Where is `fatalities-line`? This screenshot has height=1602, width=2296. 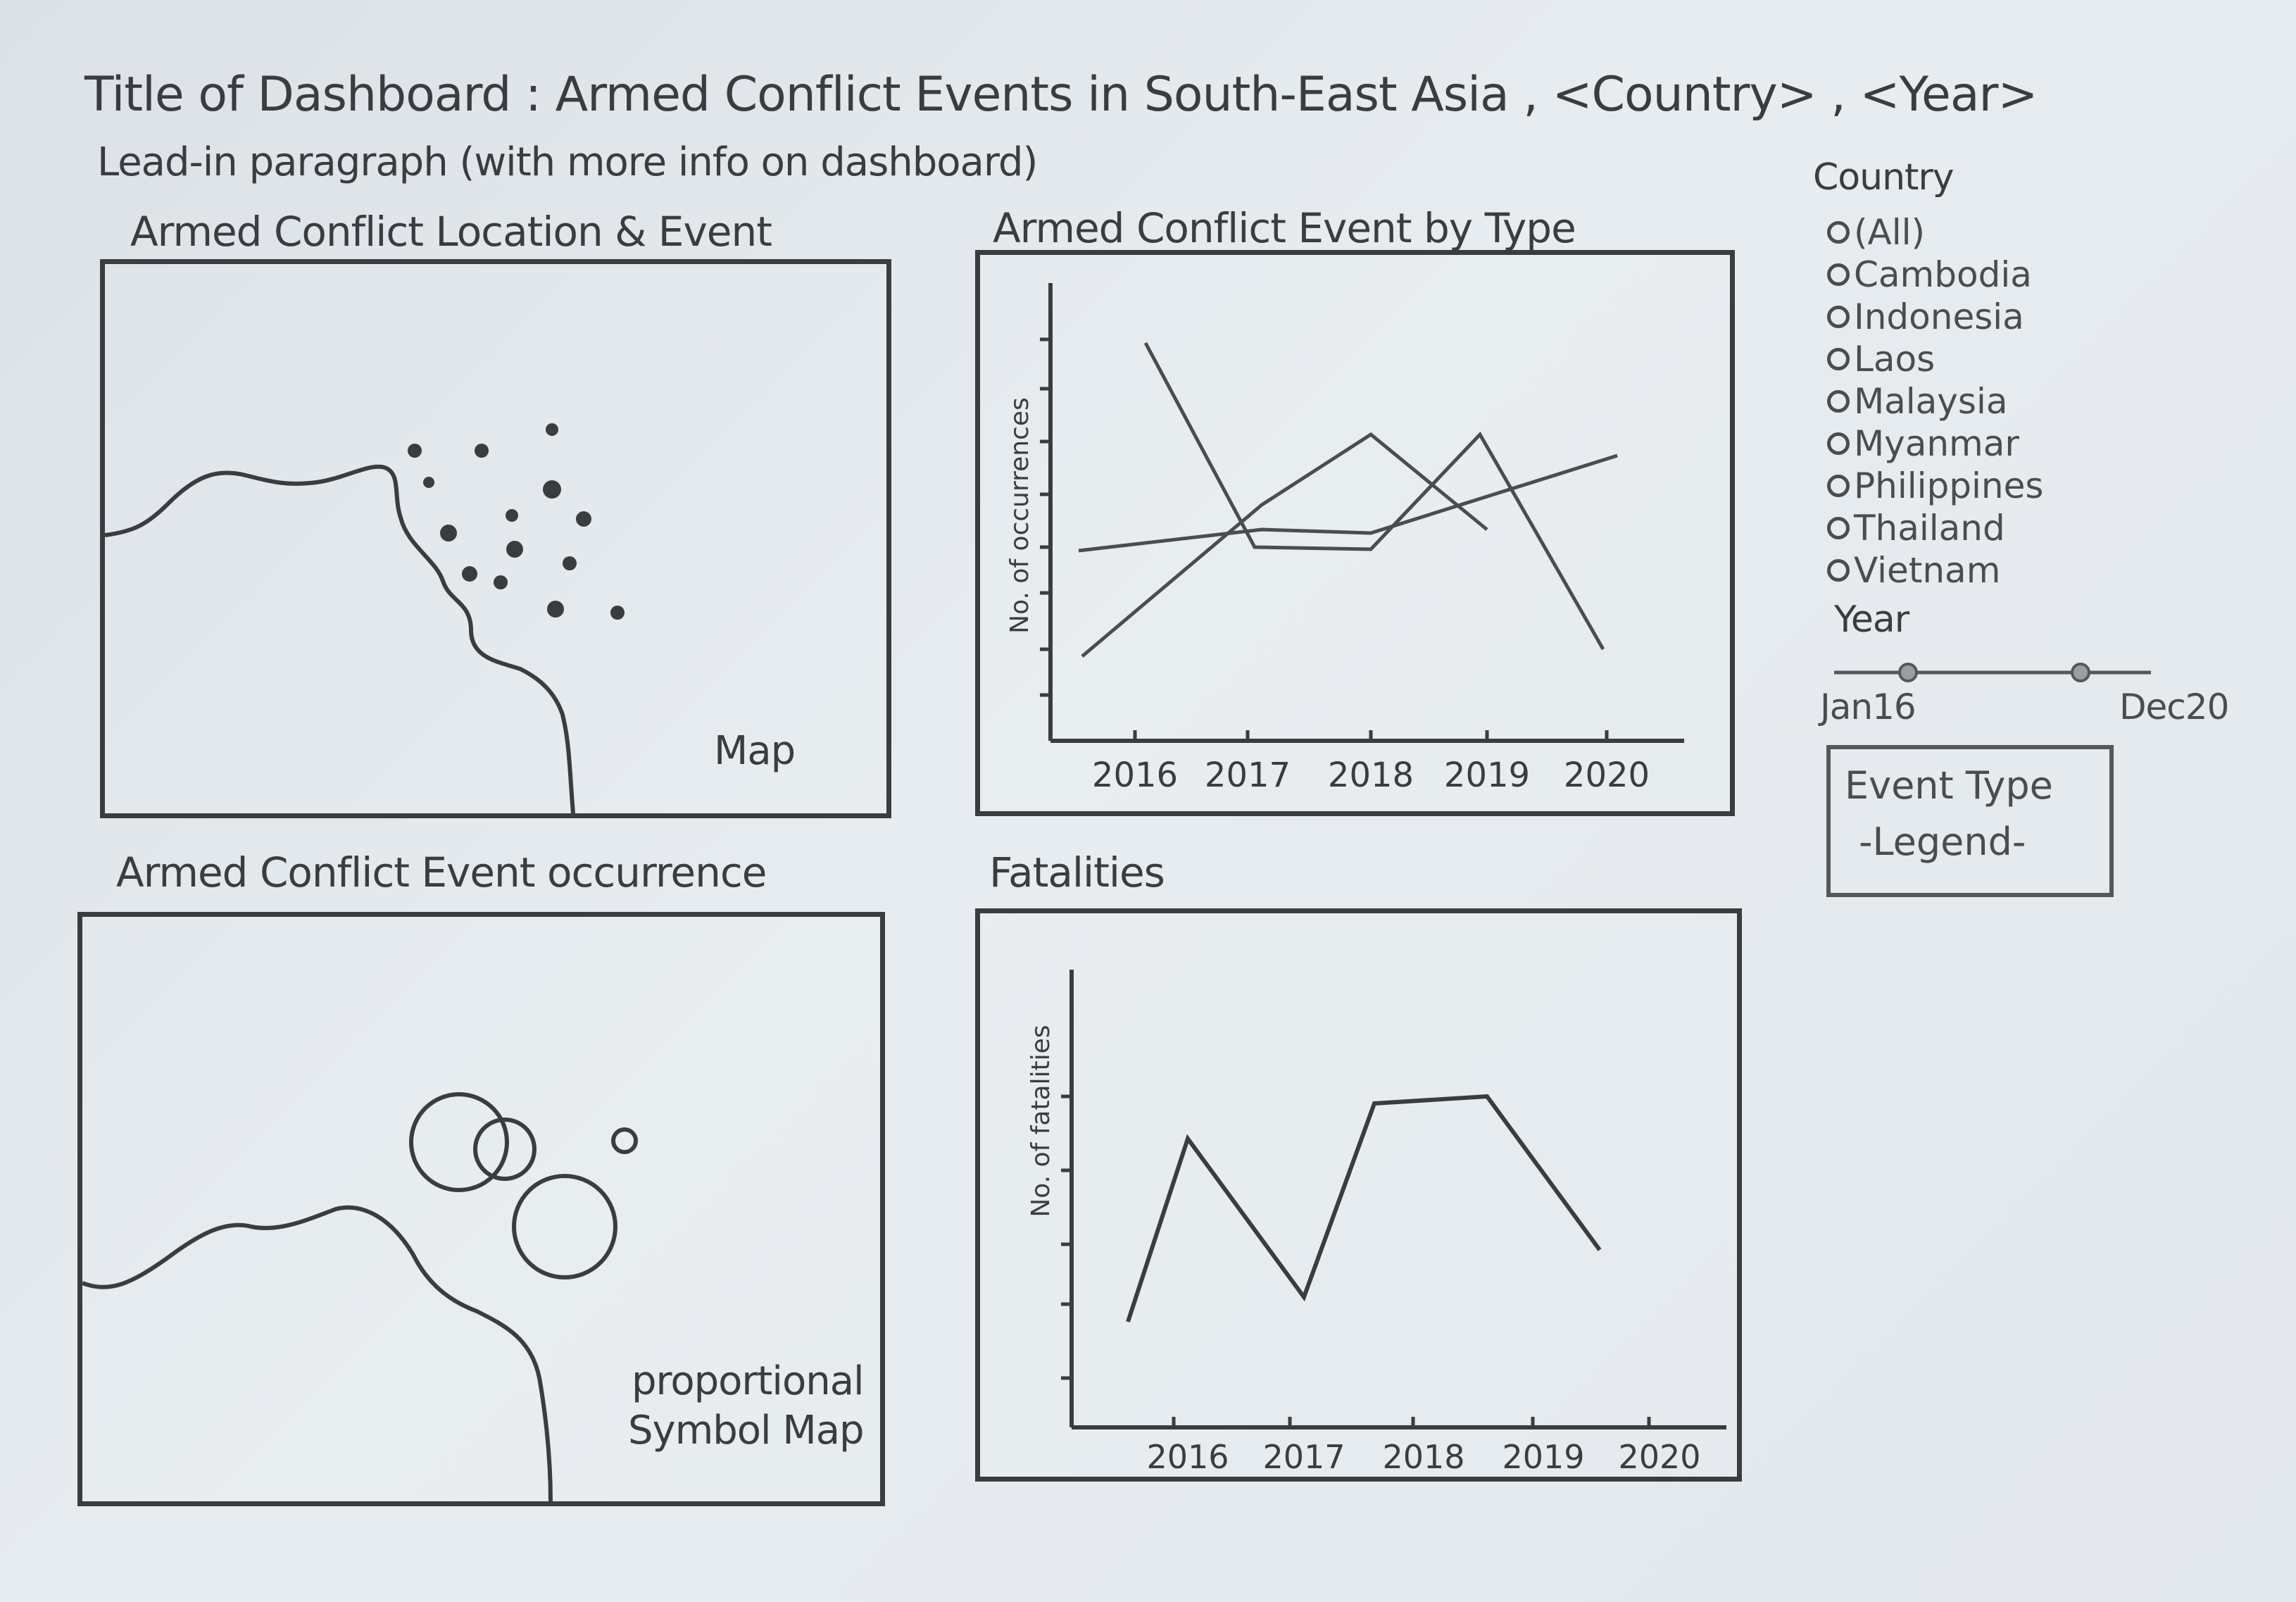 fatalities-line is located at coordinates (1364, 1208).